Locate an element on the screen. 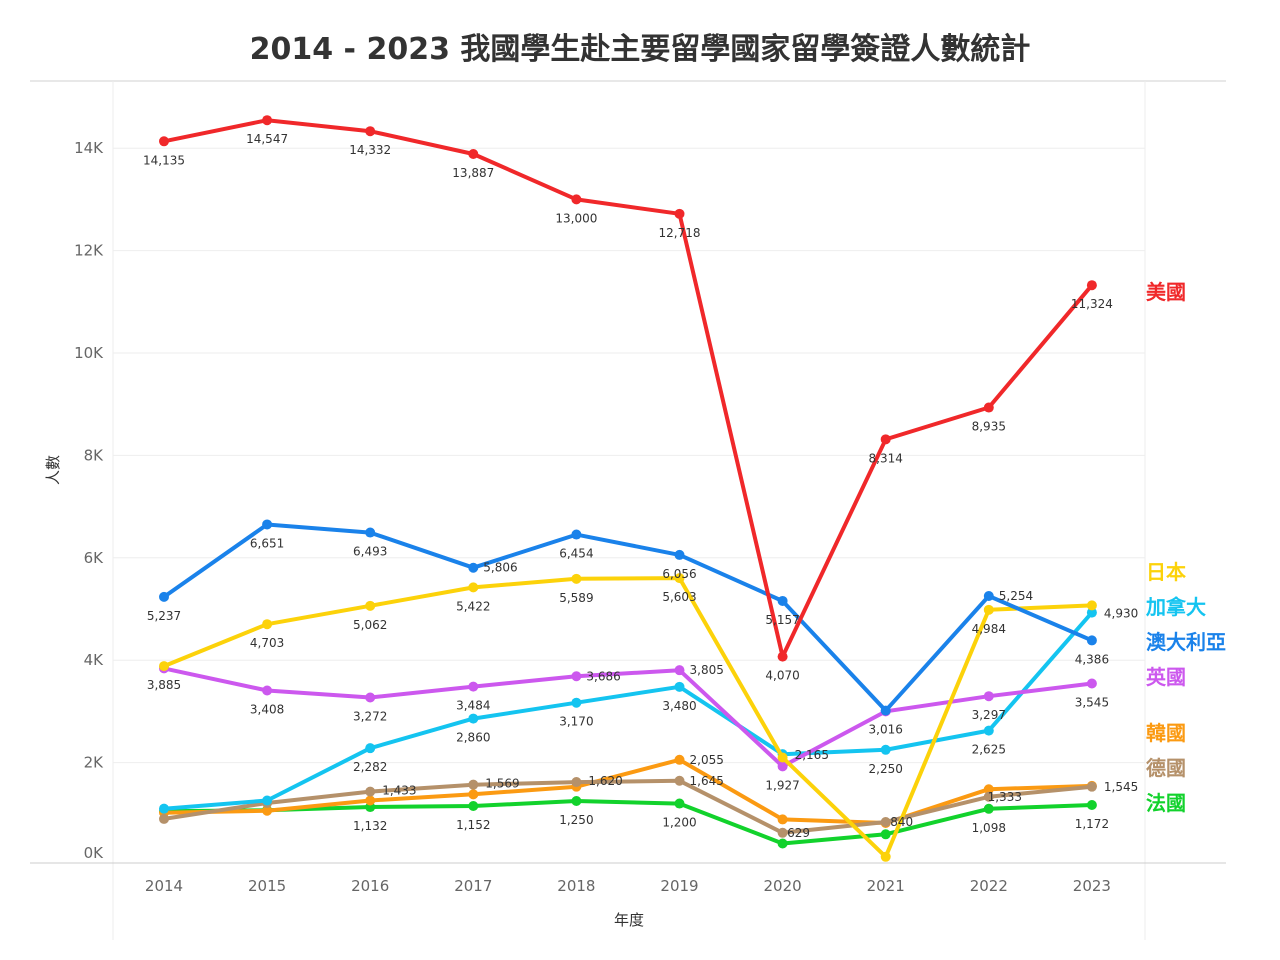 The height and width of the screenshot is (960, 1280). legend-item: 澳大利亞 is located at coordinates (1186, 642).